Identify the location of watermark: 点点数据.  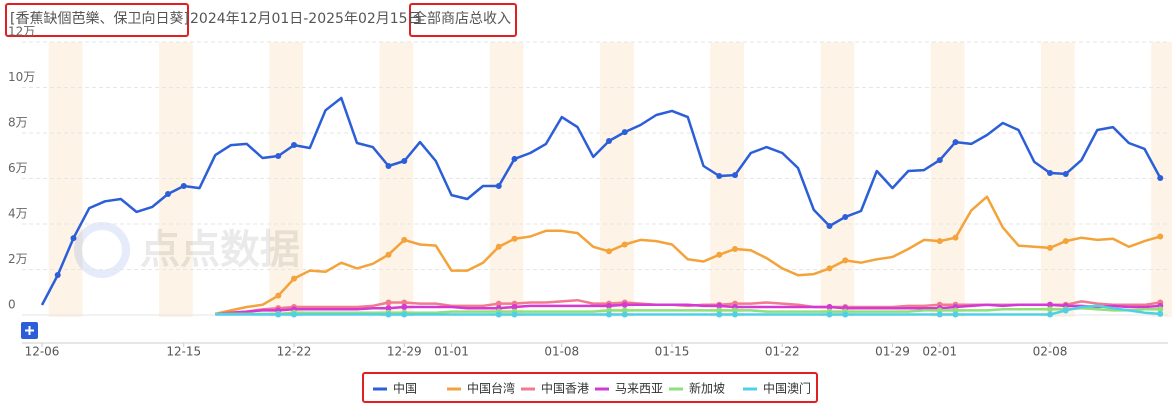
(220, 250).